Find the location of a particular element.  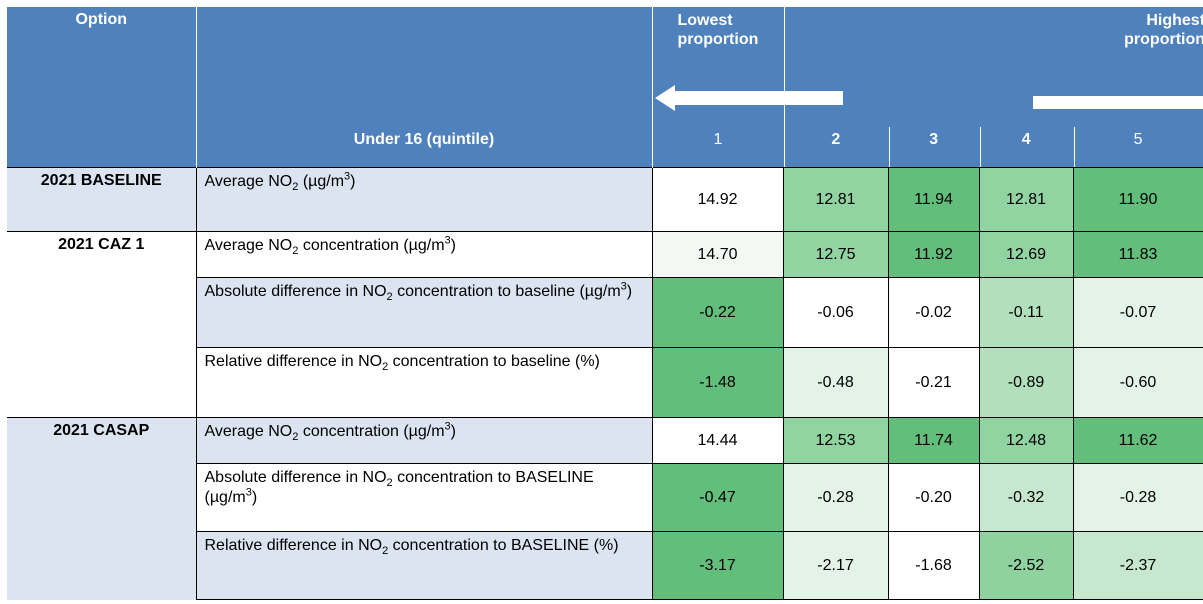

value-cell: -2.37 is located at coordinates (1138, 565).